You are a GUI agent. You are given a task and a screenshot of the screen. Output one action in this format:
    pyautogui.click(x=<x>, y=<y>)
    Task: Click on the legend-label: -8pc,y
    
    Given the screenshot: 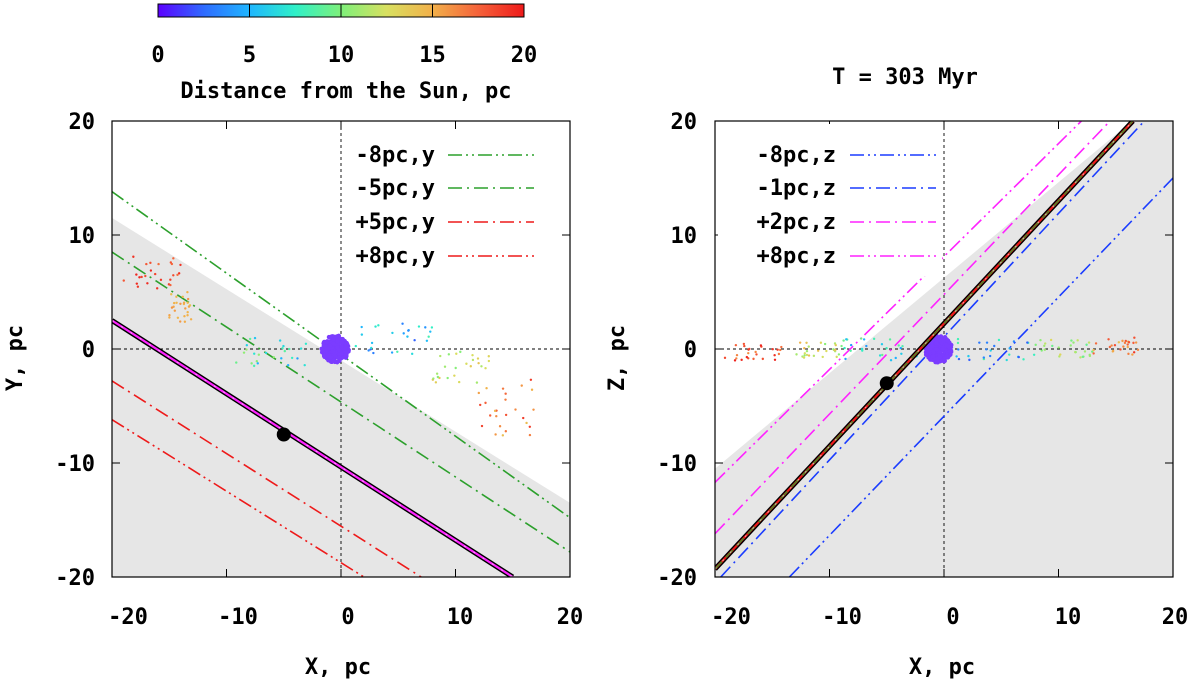 What is the action you would take?
    pyautogui.click(x=395, y=155)
    